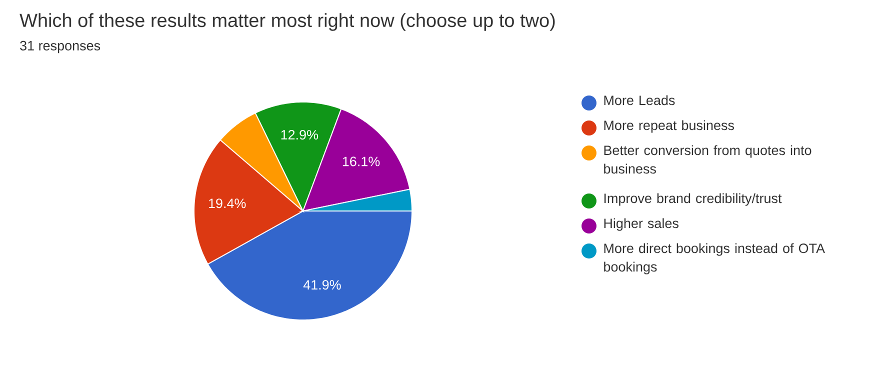 This screenshot has width=892, height=392. What do you see at coordinates (693, 199) in the screenshot?
I see `legend-label: Improve brand credibility/trust` at bounding box center [693, 199].